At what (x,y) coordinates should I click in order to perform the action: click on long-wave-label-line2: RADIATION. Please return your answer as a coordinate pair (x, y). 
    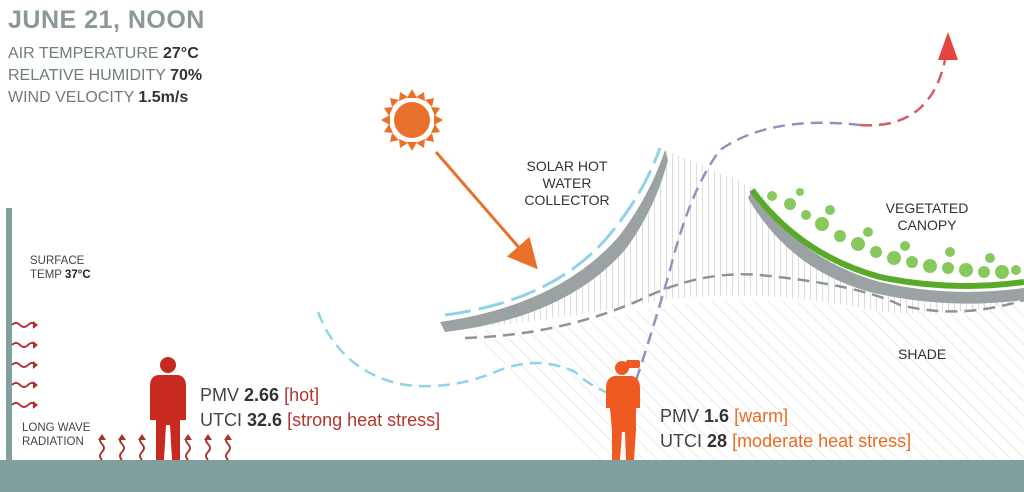
    Looking at the image, I should click on (53, 442).